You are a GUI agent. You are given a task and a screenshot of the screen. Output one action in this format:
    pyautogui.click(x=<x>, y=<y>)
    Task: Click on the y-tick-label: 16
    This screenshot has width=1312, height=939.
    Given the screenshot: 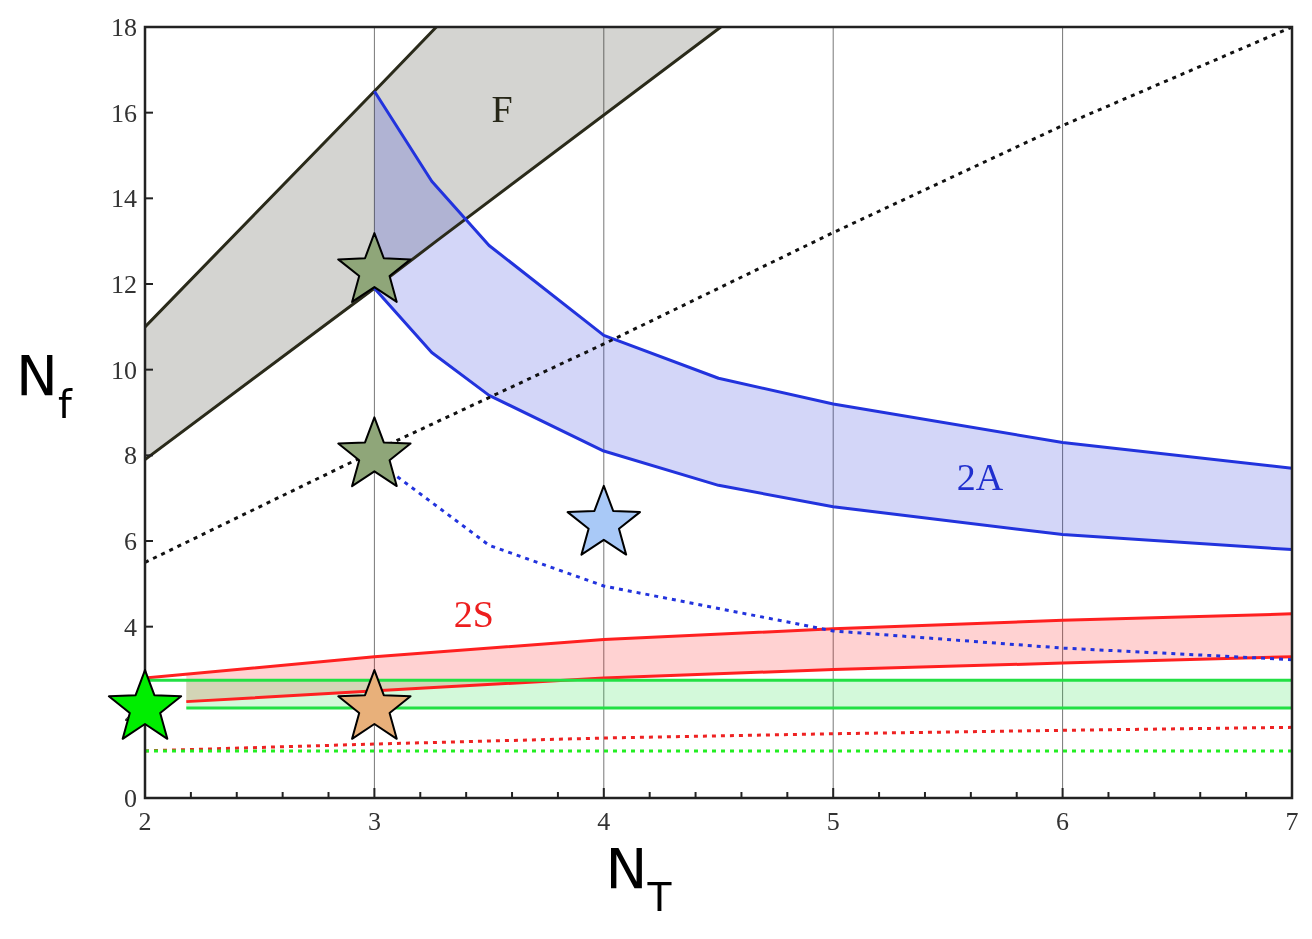 What is the action you would take?
    pyautogui.click(x=124, y=113)
    